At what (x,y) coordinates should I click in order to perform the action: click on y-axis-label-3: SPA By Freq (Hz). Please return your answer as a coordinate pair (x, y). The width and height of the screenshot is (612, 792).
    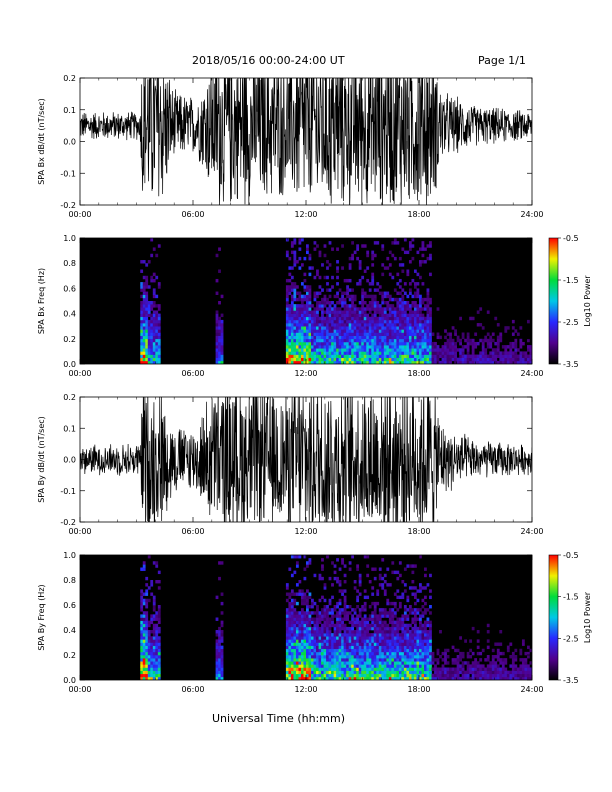
    Looking at the image, I should click on (41, 617).